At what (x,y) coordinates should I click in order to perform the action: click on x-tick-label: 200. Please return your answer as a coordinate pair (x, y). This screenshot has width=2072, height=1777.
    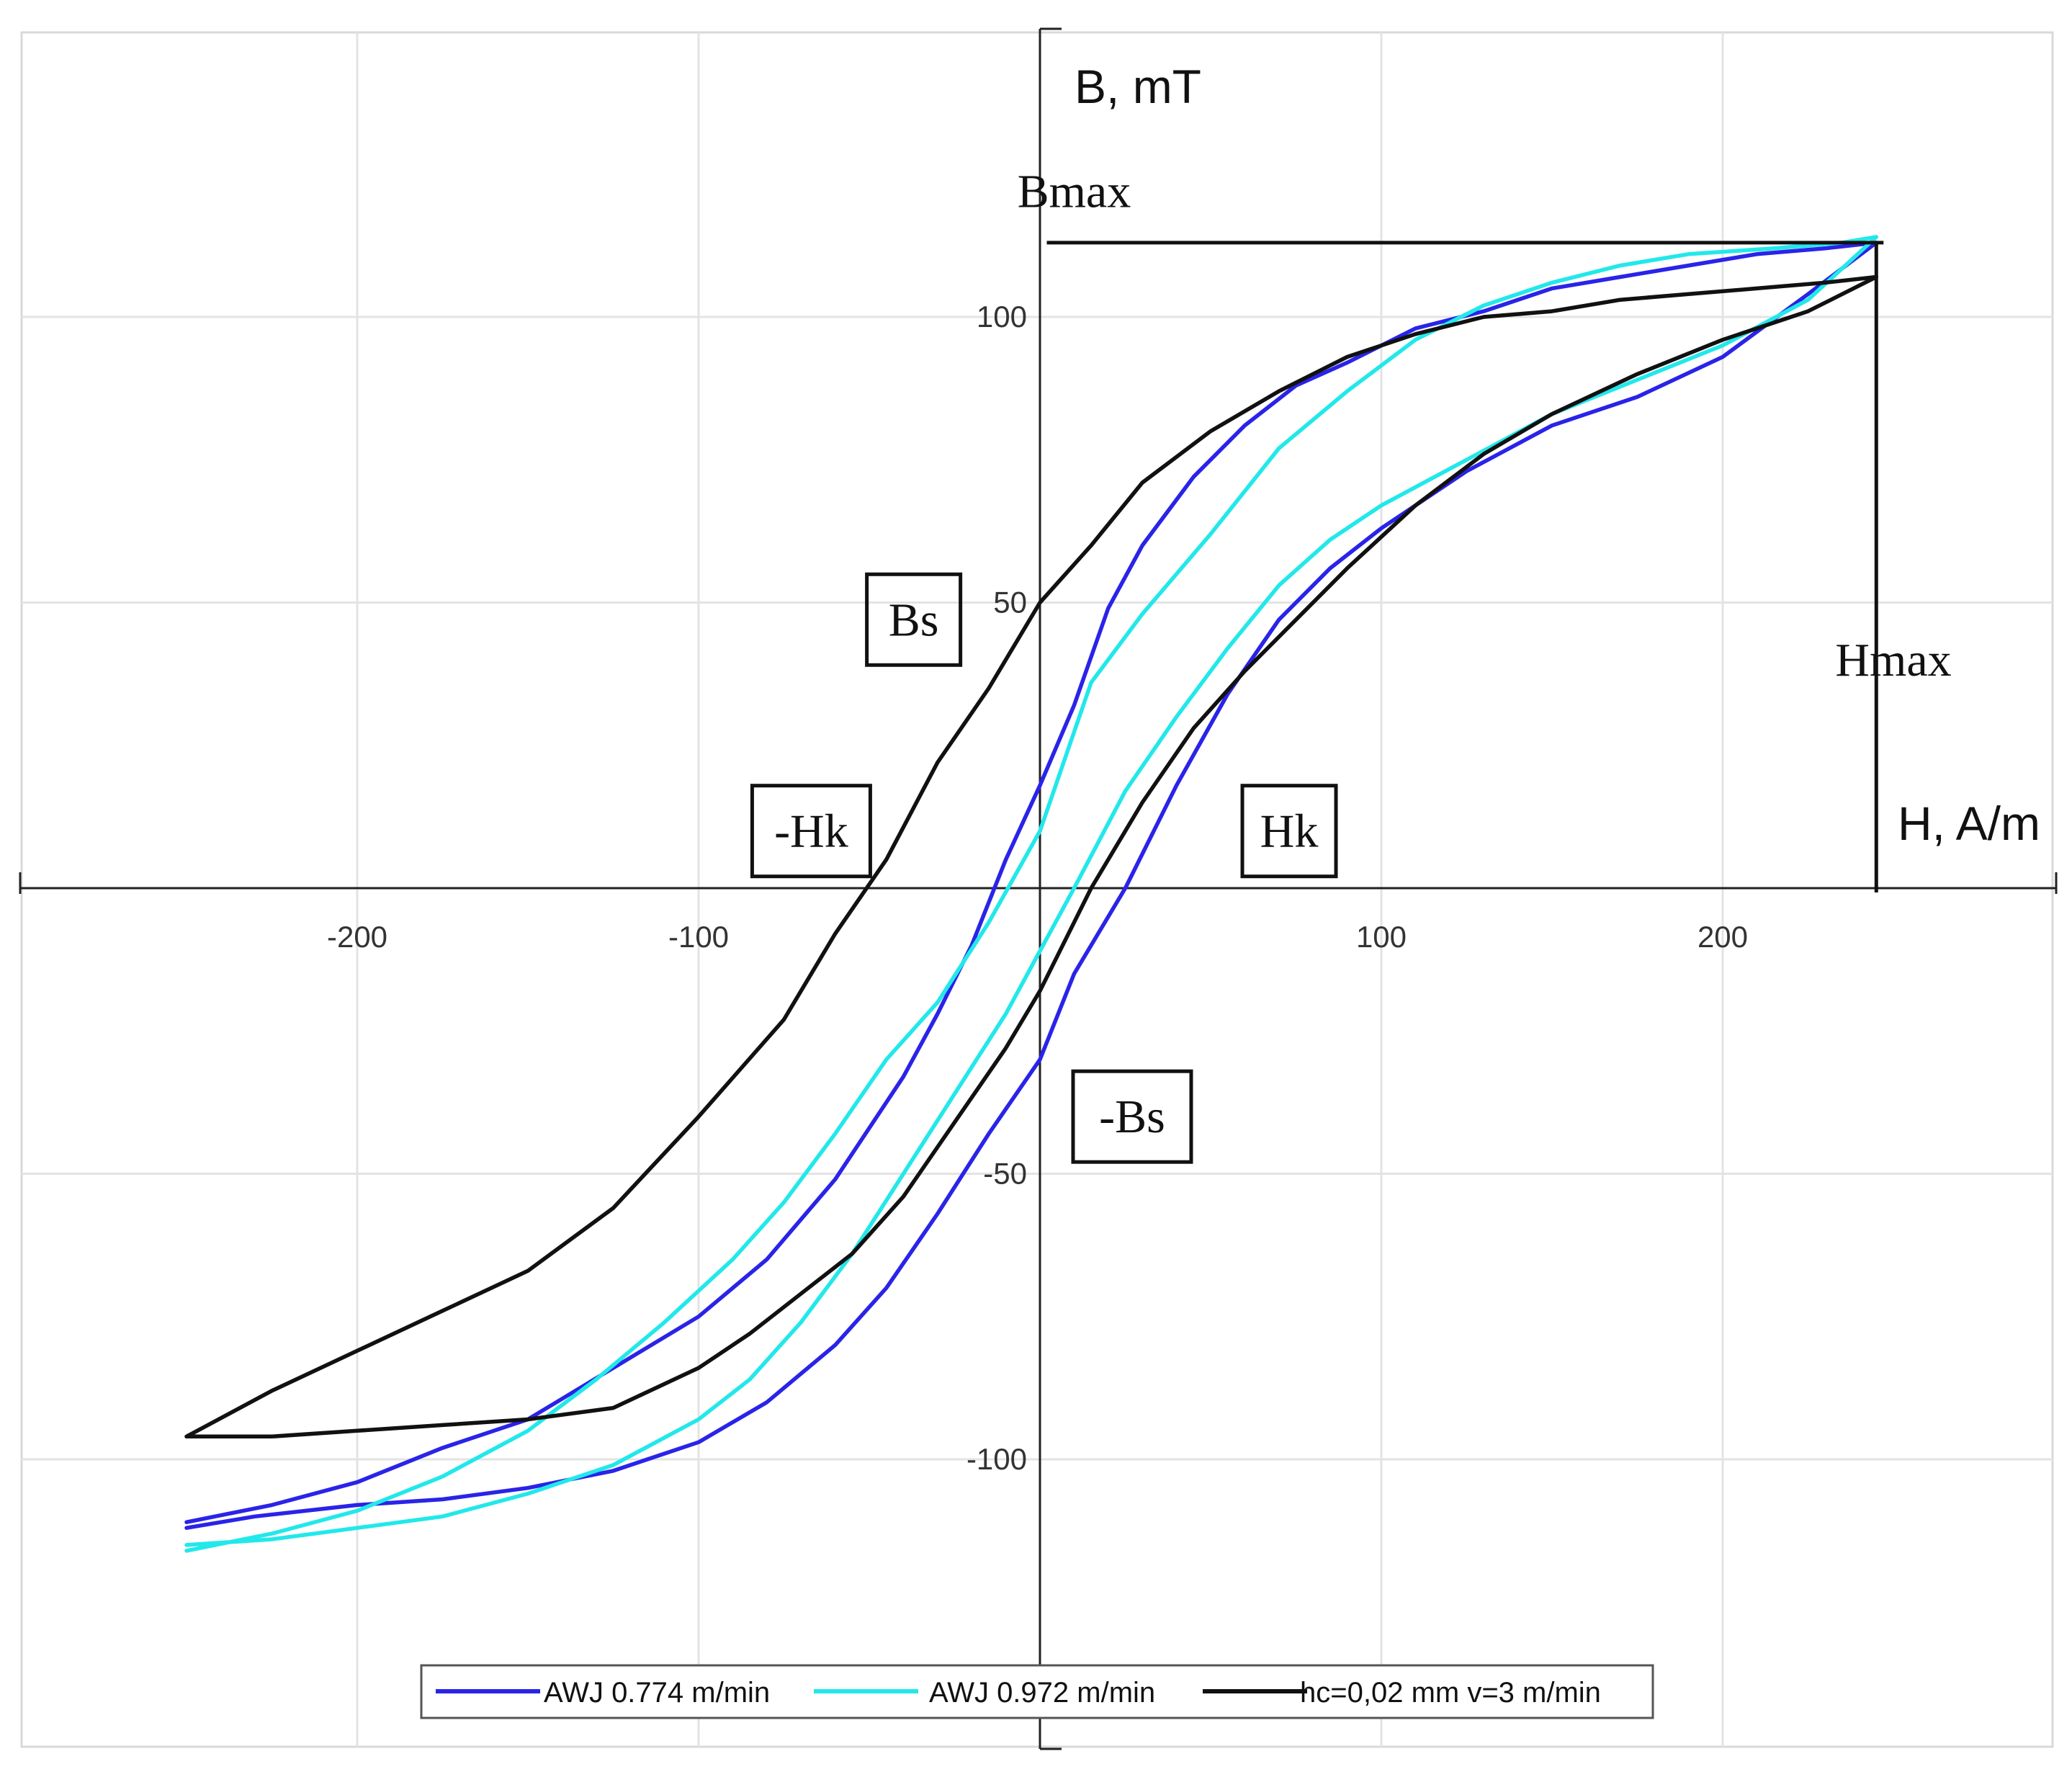
    Looking at the image, I should click on (1722, 937).